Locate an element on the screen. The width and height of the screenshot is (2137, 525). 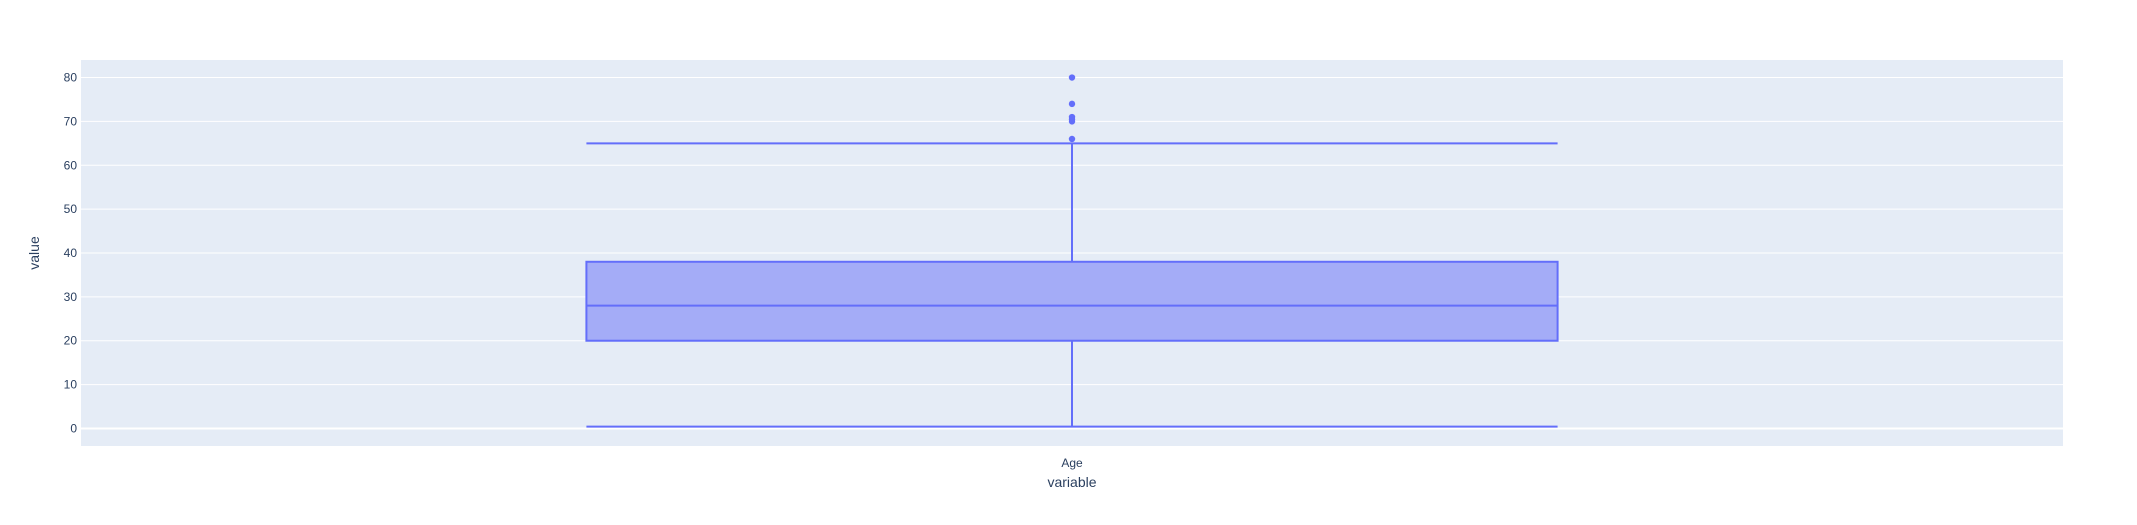
y-axis-title: value is located at coordinates (34, 253).